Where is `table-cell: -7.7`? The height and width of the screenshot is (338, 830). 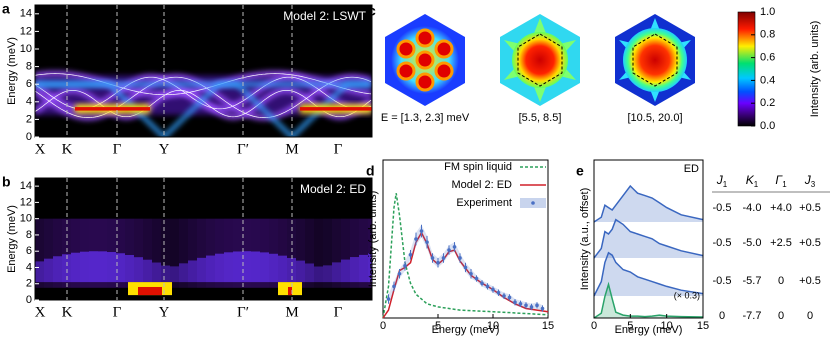
table-cell: -7.7 is located at coordinates (752, 316).